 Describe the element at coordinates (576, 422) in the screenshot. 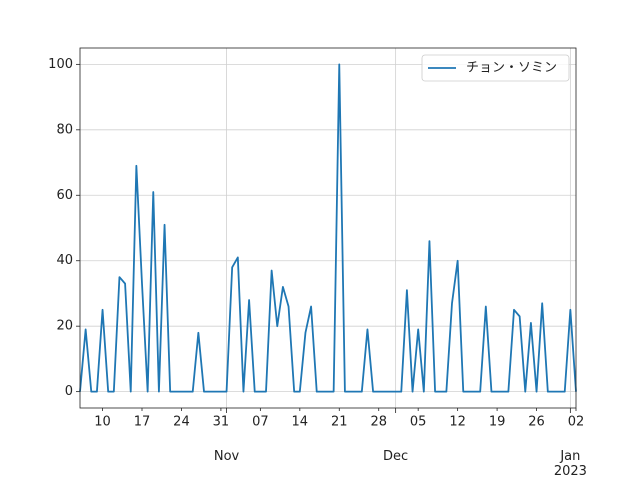

I see `x-tick-label: 02` at that location.